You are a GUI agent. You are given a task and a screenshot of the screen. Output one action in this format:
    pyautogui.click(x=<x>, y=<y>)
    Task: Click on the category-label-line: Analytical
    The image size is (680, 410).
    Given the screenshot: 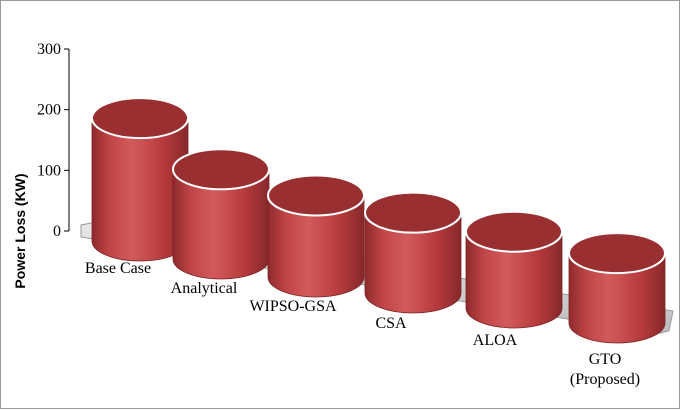 What is the action you would take?
    pyautogui.click(x=204, y=288)
    